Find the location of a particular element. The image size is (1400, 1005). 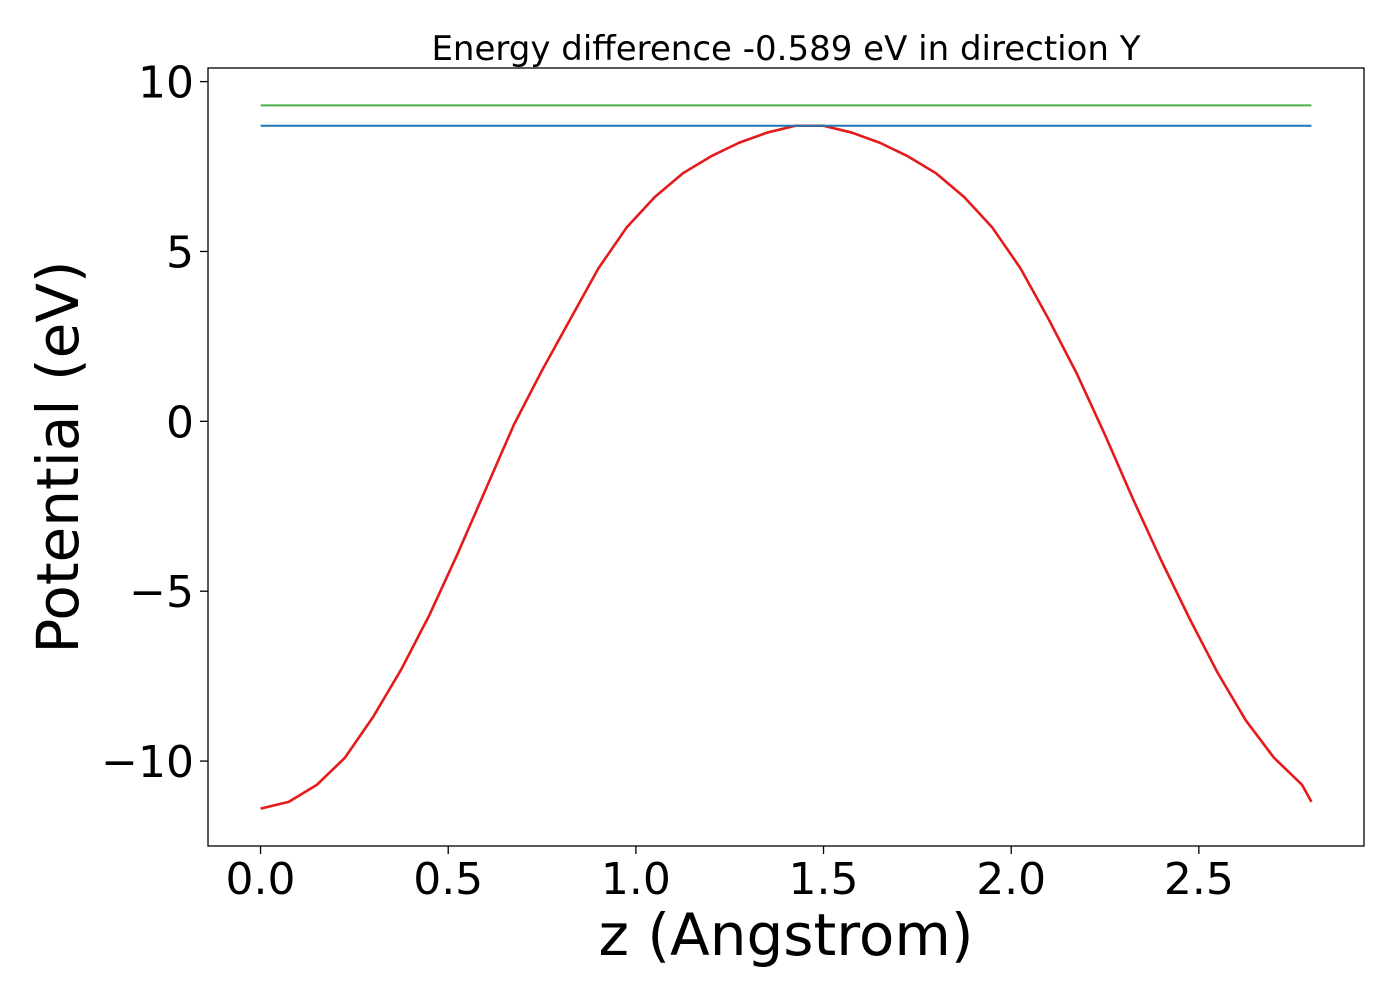

y-tick-label: 5 is located at coordinates (180, 252).